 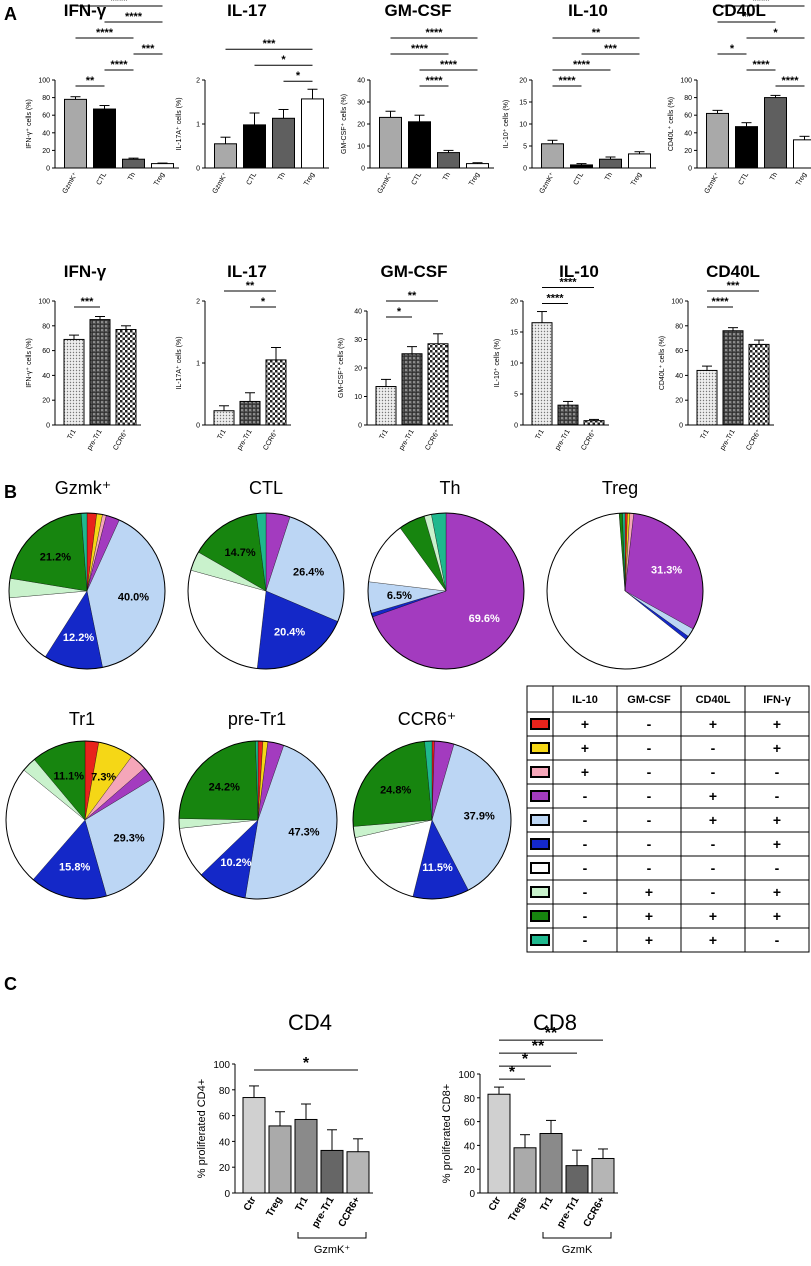 What do you see at coordinates (133, 597) in the screenshot?
I see `pie-slice-label: 40.0%` at bounding box center [133, 597].